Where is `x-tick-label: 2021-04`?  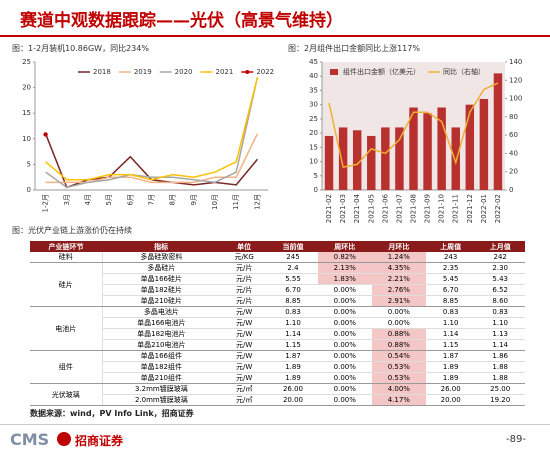 x-tick-label: 2021-04 is located at coordinates (357, 208).